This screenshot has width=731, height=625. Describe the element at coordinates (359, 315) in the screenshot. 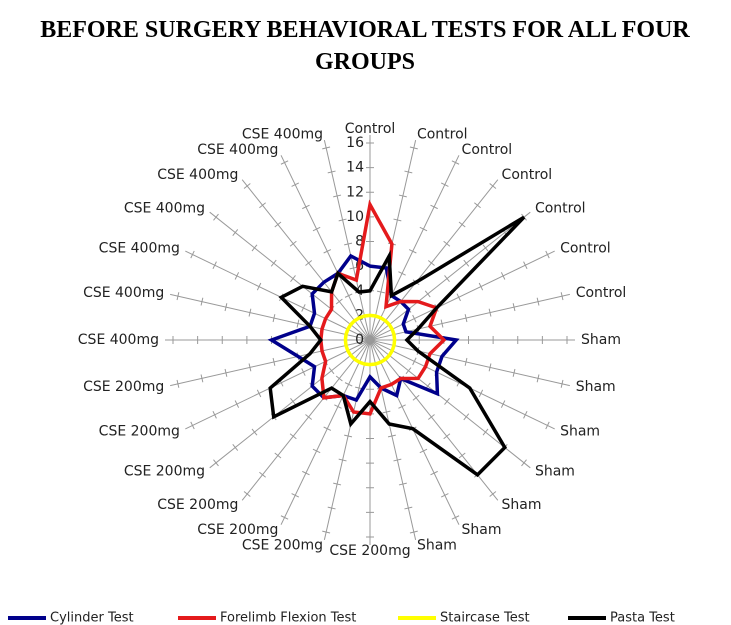

I see `y-tick-label: 2` at that location.